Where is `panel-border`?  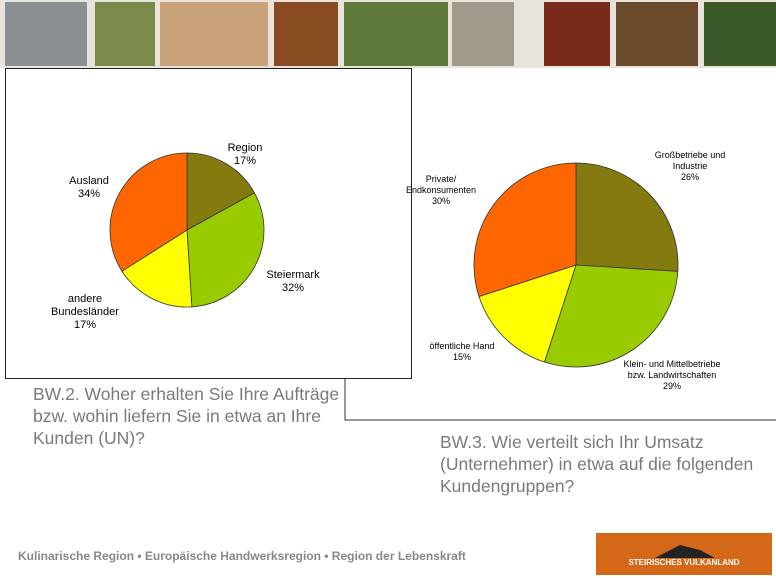
panel-border is located at coordinates (560, 399).